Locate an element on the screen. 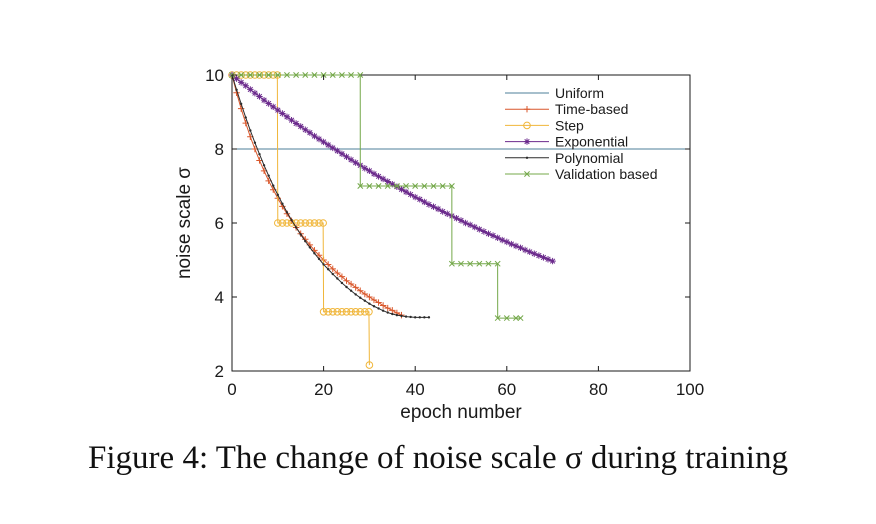 The width and height of the screenshot is (876, 524). legend-entry: Step is located at coordinates (544, 125).